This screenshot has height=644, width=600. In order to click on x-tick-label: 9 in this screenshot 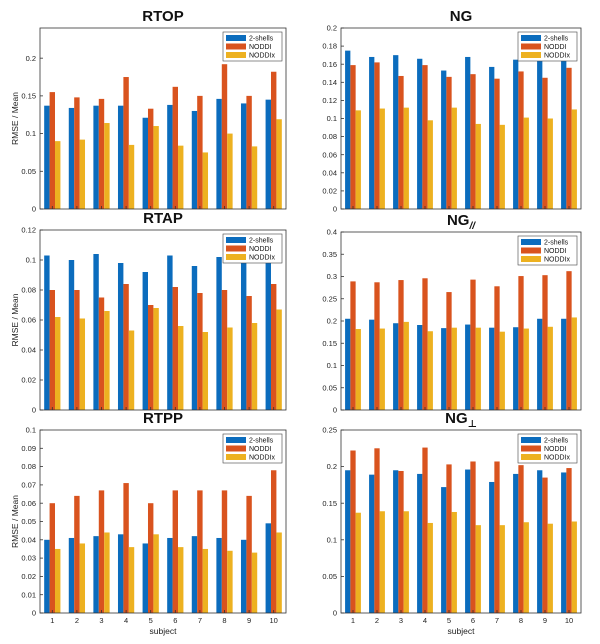, I will do `click(545, 620)`.